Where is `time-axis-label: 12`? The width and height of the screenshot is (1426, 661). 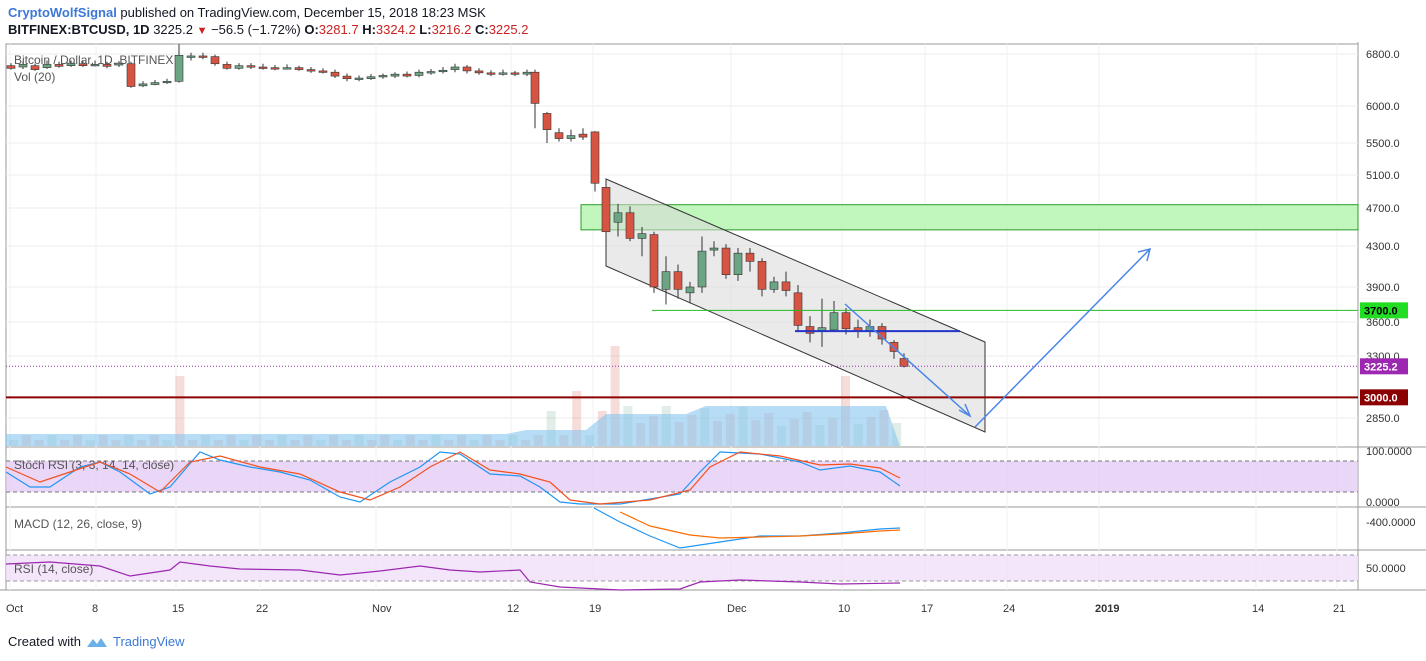
time-axis-label: 12 is located at coordinates (513, 609).